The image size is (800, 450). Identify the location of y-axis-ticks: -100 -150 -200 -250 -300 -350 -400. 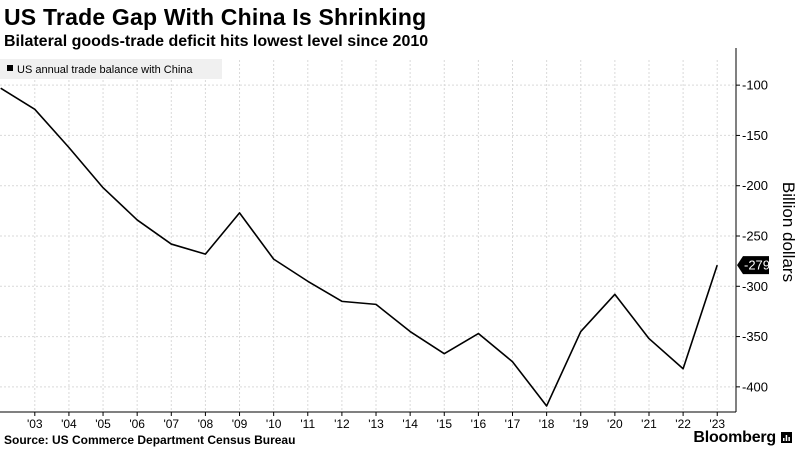
(752, 236).